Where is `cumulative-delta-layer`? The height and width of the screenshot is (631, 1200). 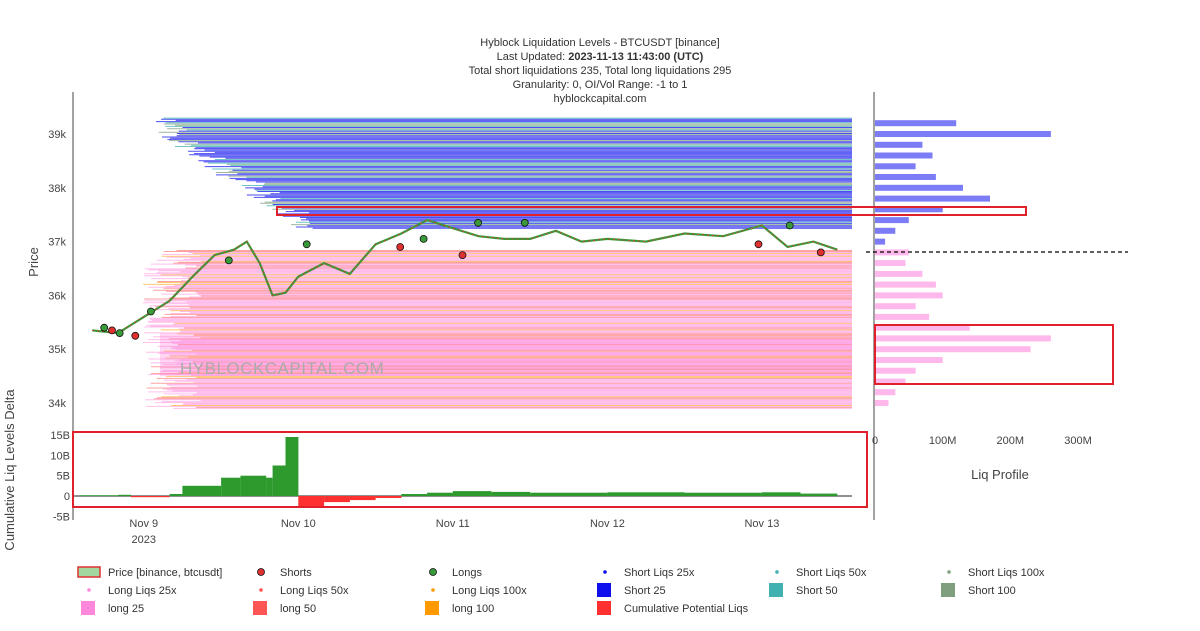 cumulative-delta-layer is located at coordinates (462, 472).